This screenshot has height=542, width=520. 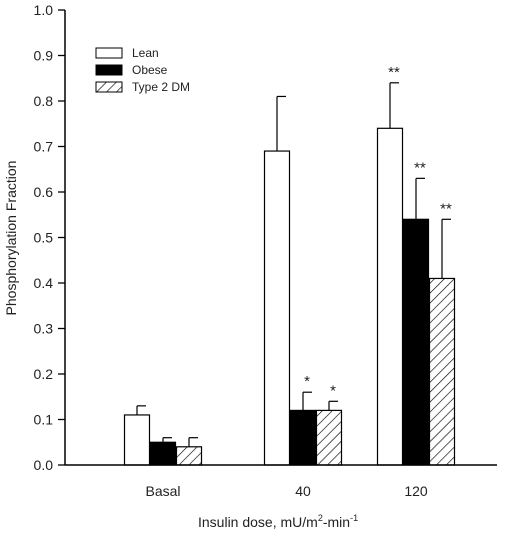 What do you see at coordinates (150, 70) in the screenshot?
I see `legend-label-obese: Obese` at bounding box center [150, 70].